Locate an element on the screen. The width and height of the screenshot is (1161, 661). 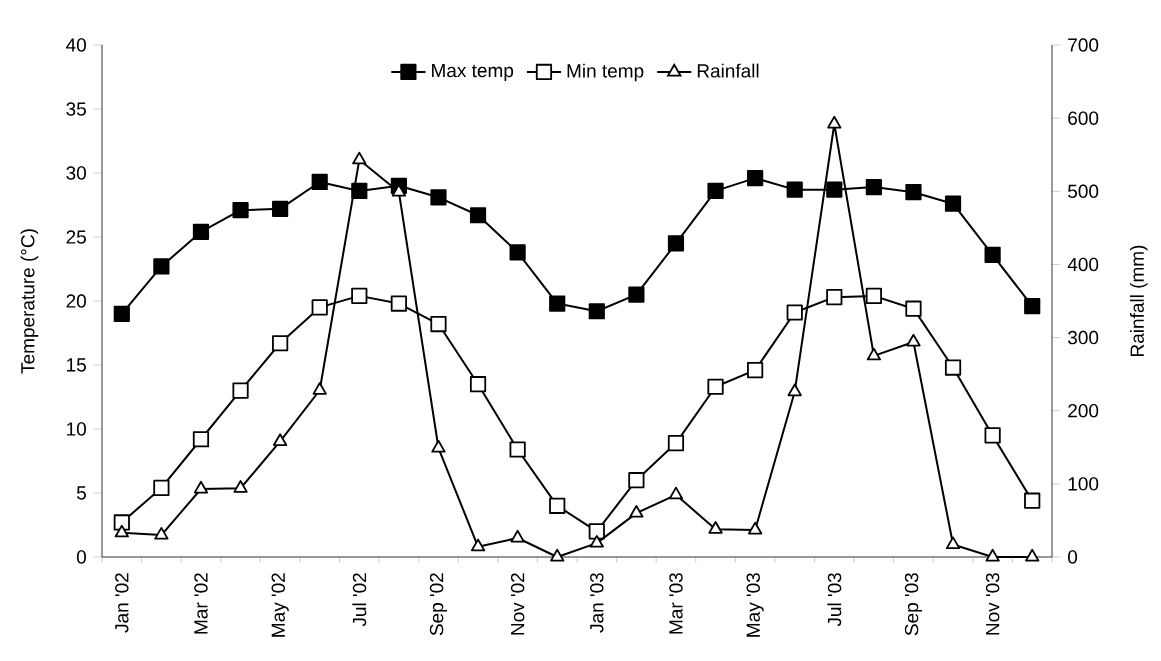
x-tick-label: Jul '02 is located at coordinates (359, 600).